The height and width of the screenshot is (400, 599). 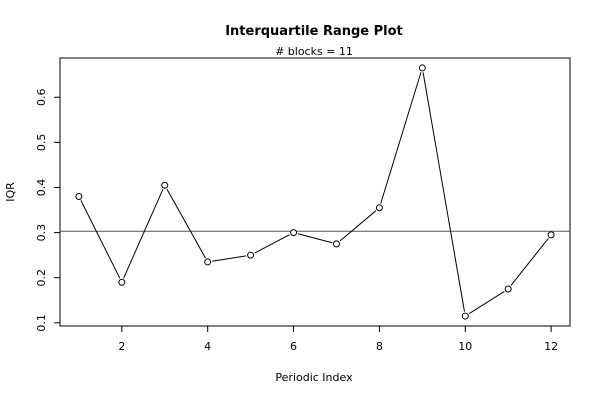 I want to click on x-tick-label: 4, so click(x=207, y=346).